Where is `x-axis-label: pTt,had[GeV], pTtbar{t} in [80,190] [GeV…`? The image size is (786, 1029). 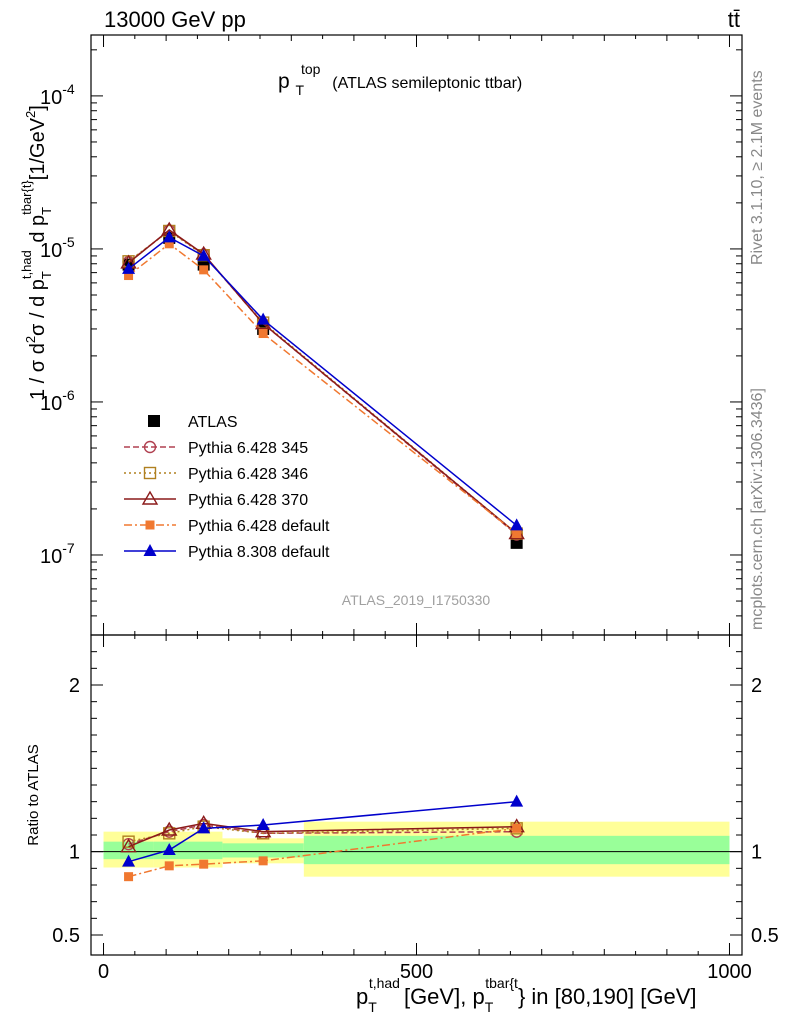
x-axis-label: pTt,had[GeV], pTtbar{t} in [80,190] [GeV… is located at coordinates (526, 995).